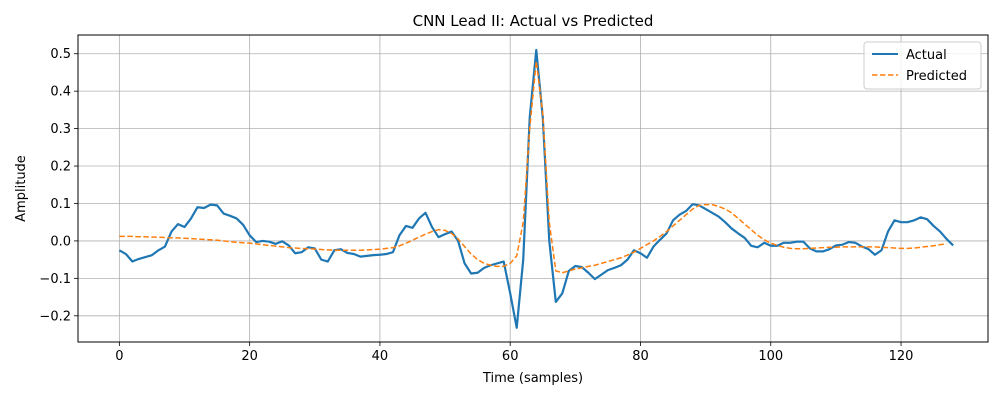 Image resolution: width=1000 pixels, height=400 pixels. Describe the element at coordinates (936, 76) in the screenshot. I see `legend-label-predicted: Predicted` at that location.